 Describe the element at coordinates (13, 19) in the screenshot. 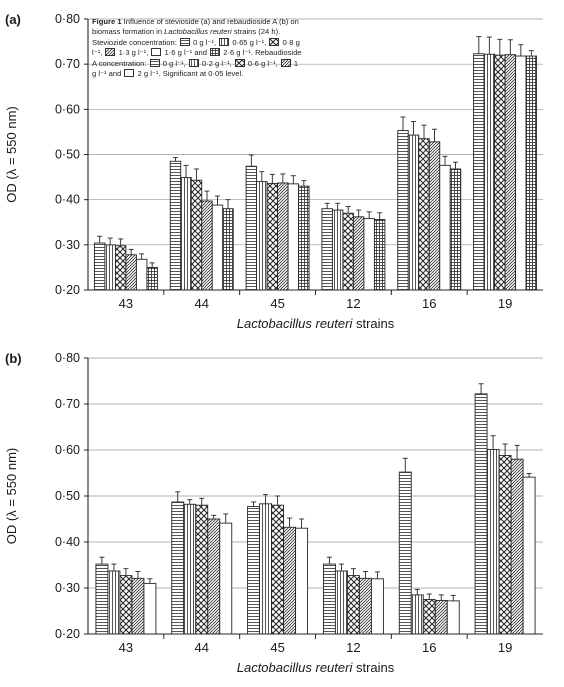

I see `panel-label: (a)` at that location.